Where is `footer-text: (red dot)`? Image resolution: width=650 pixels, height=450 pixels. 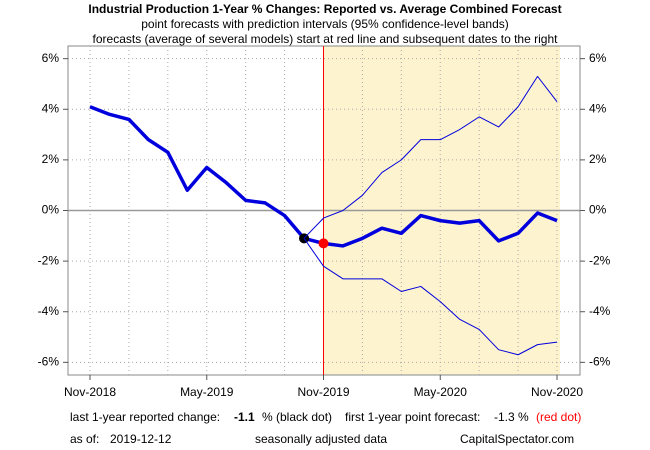
footer-text: (red dot) is located at coordinates (558, 417).